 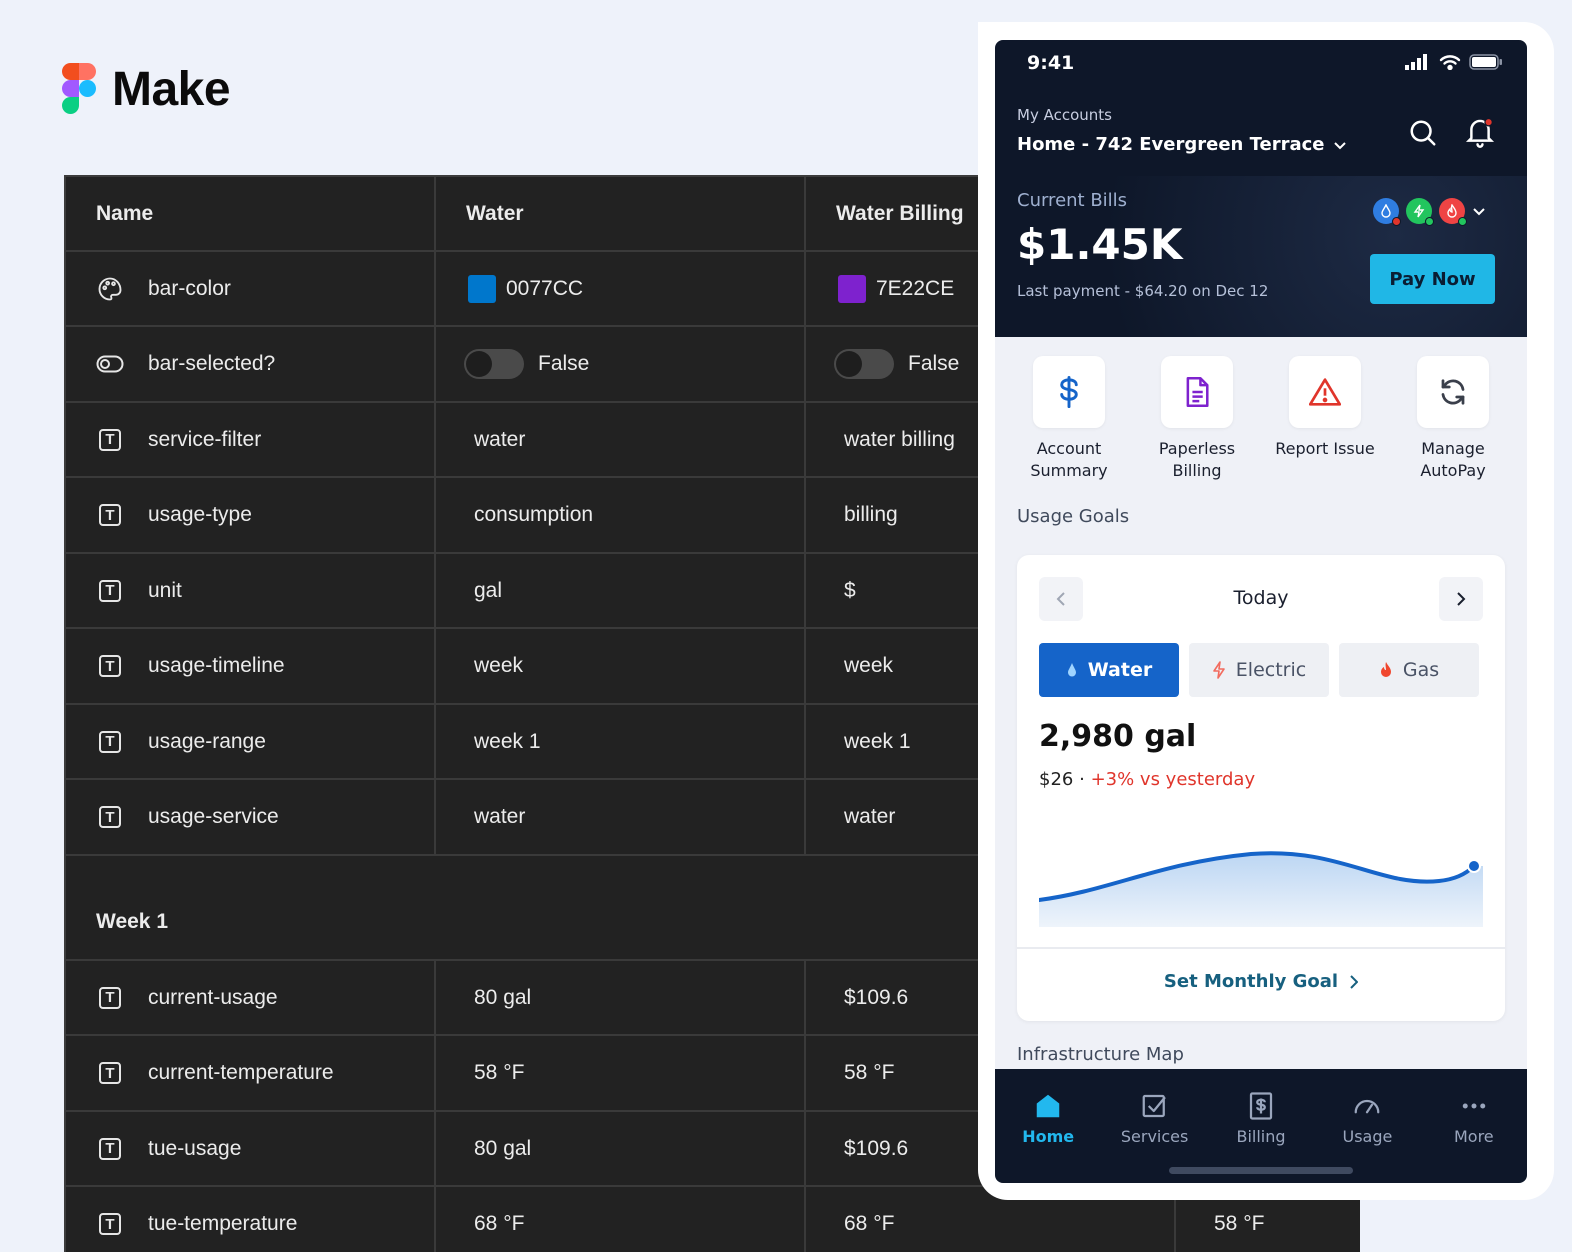 I want to click on variable-name: unit, so click(x=165, y=590).